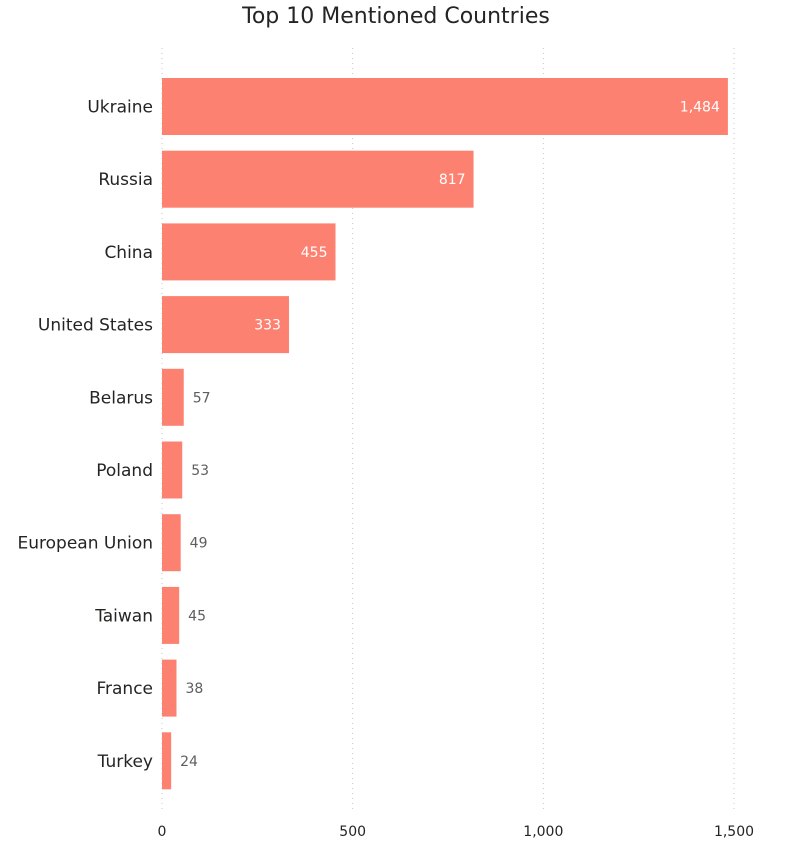 The image size is (800, 851). What do you see at coordinates (700, 108) in the screenshot?
I see `data-label: 1,484` at bounding box center [700, 108].